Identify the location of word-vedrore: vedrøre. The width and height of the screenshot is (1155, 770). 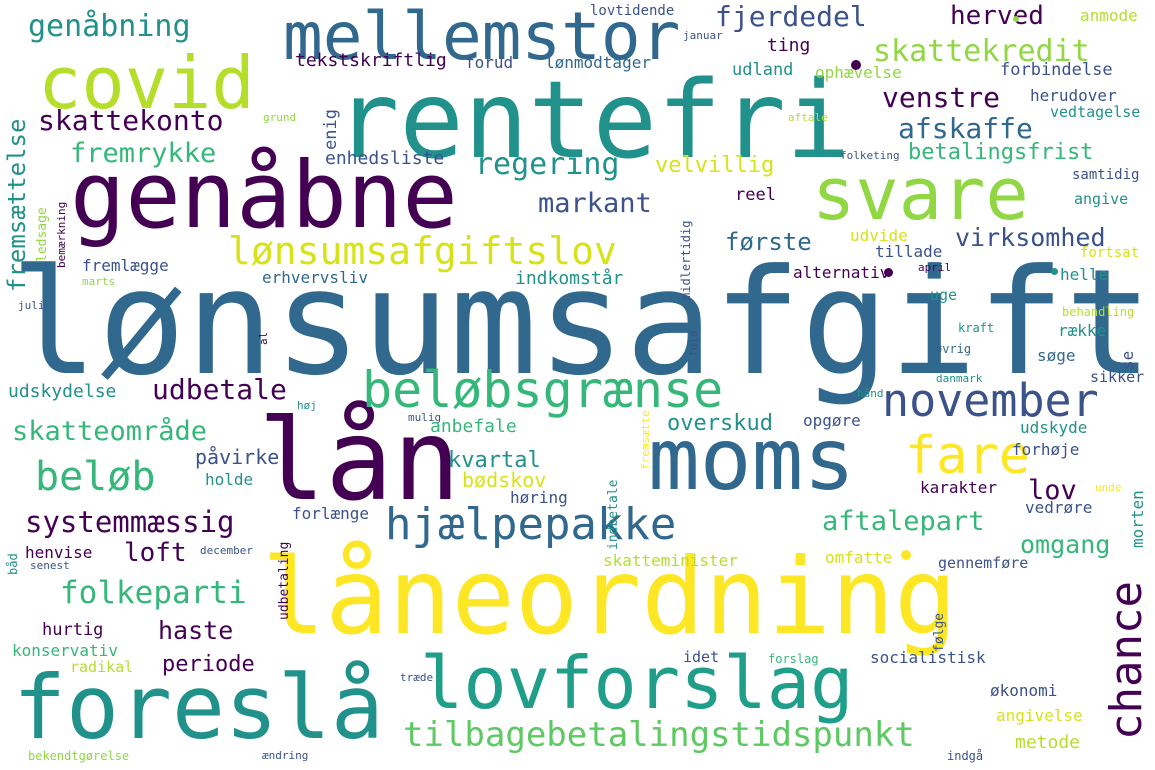
(1059, 507).